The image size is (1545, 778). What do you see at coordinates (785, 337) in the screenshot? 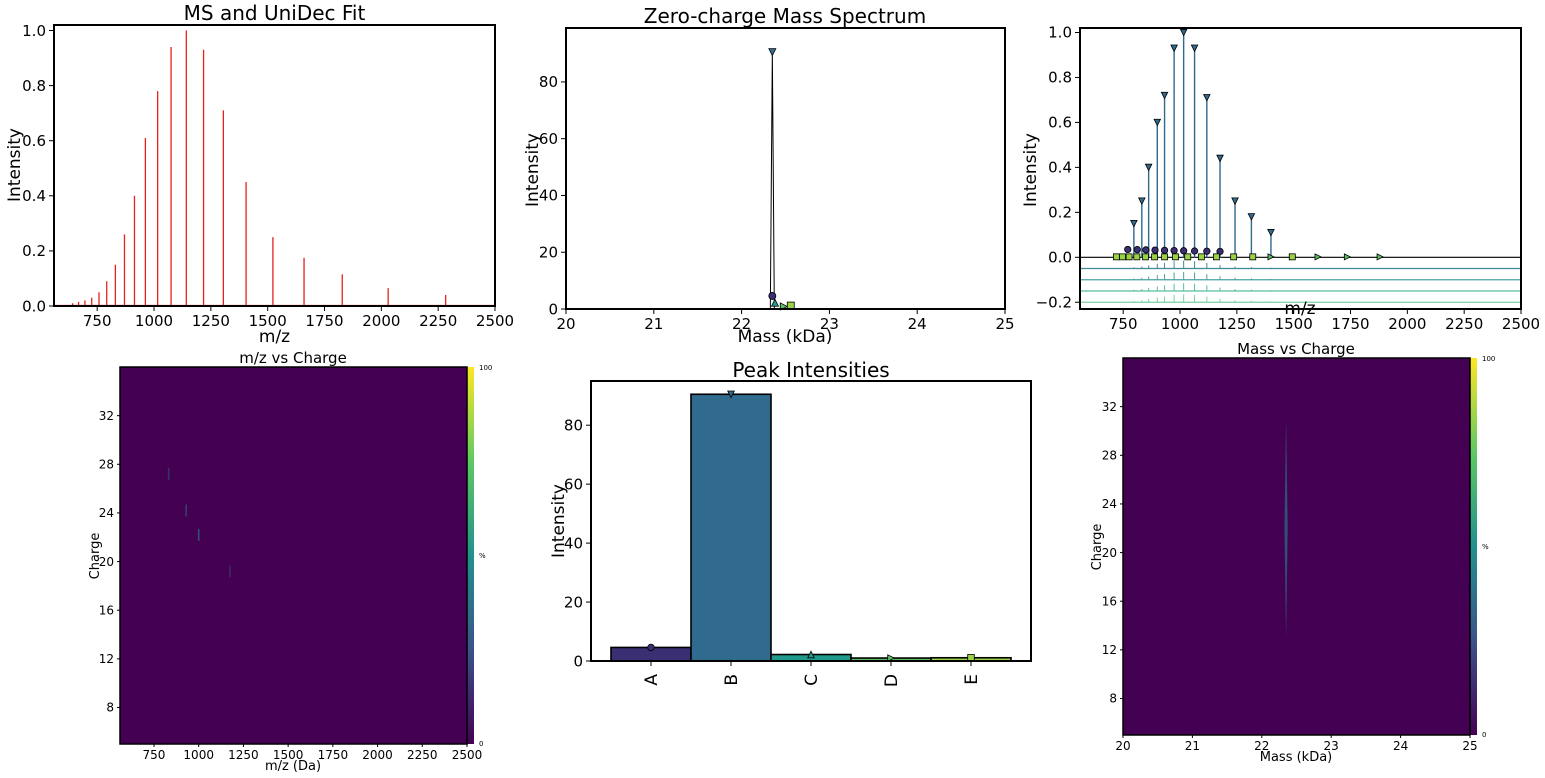
I see `zero-charge-xlabel: Mass (kDa)` at bounding box center [785, 337].